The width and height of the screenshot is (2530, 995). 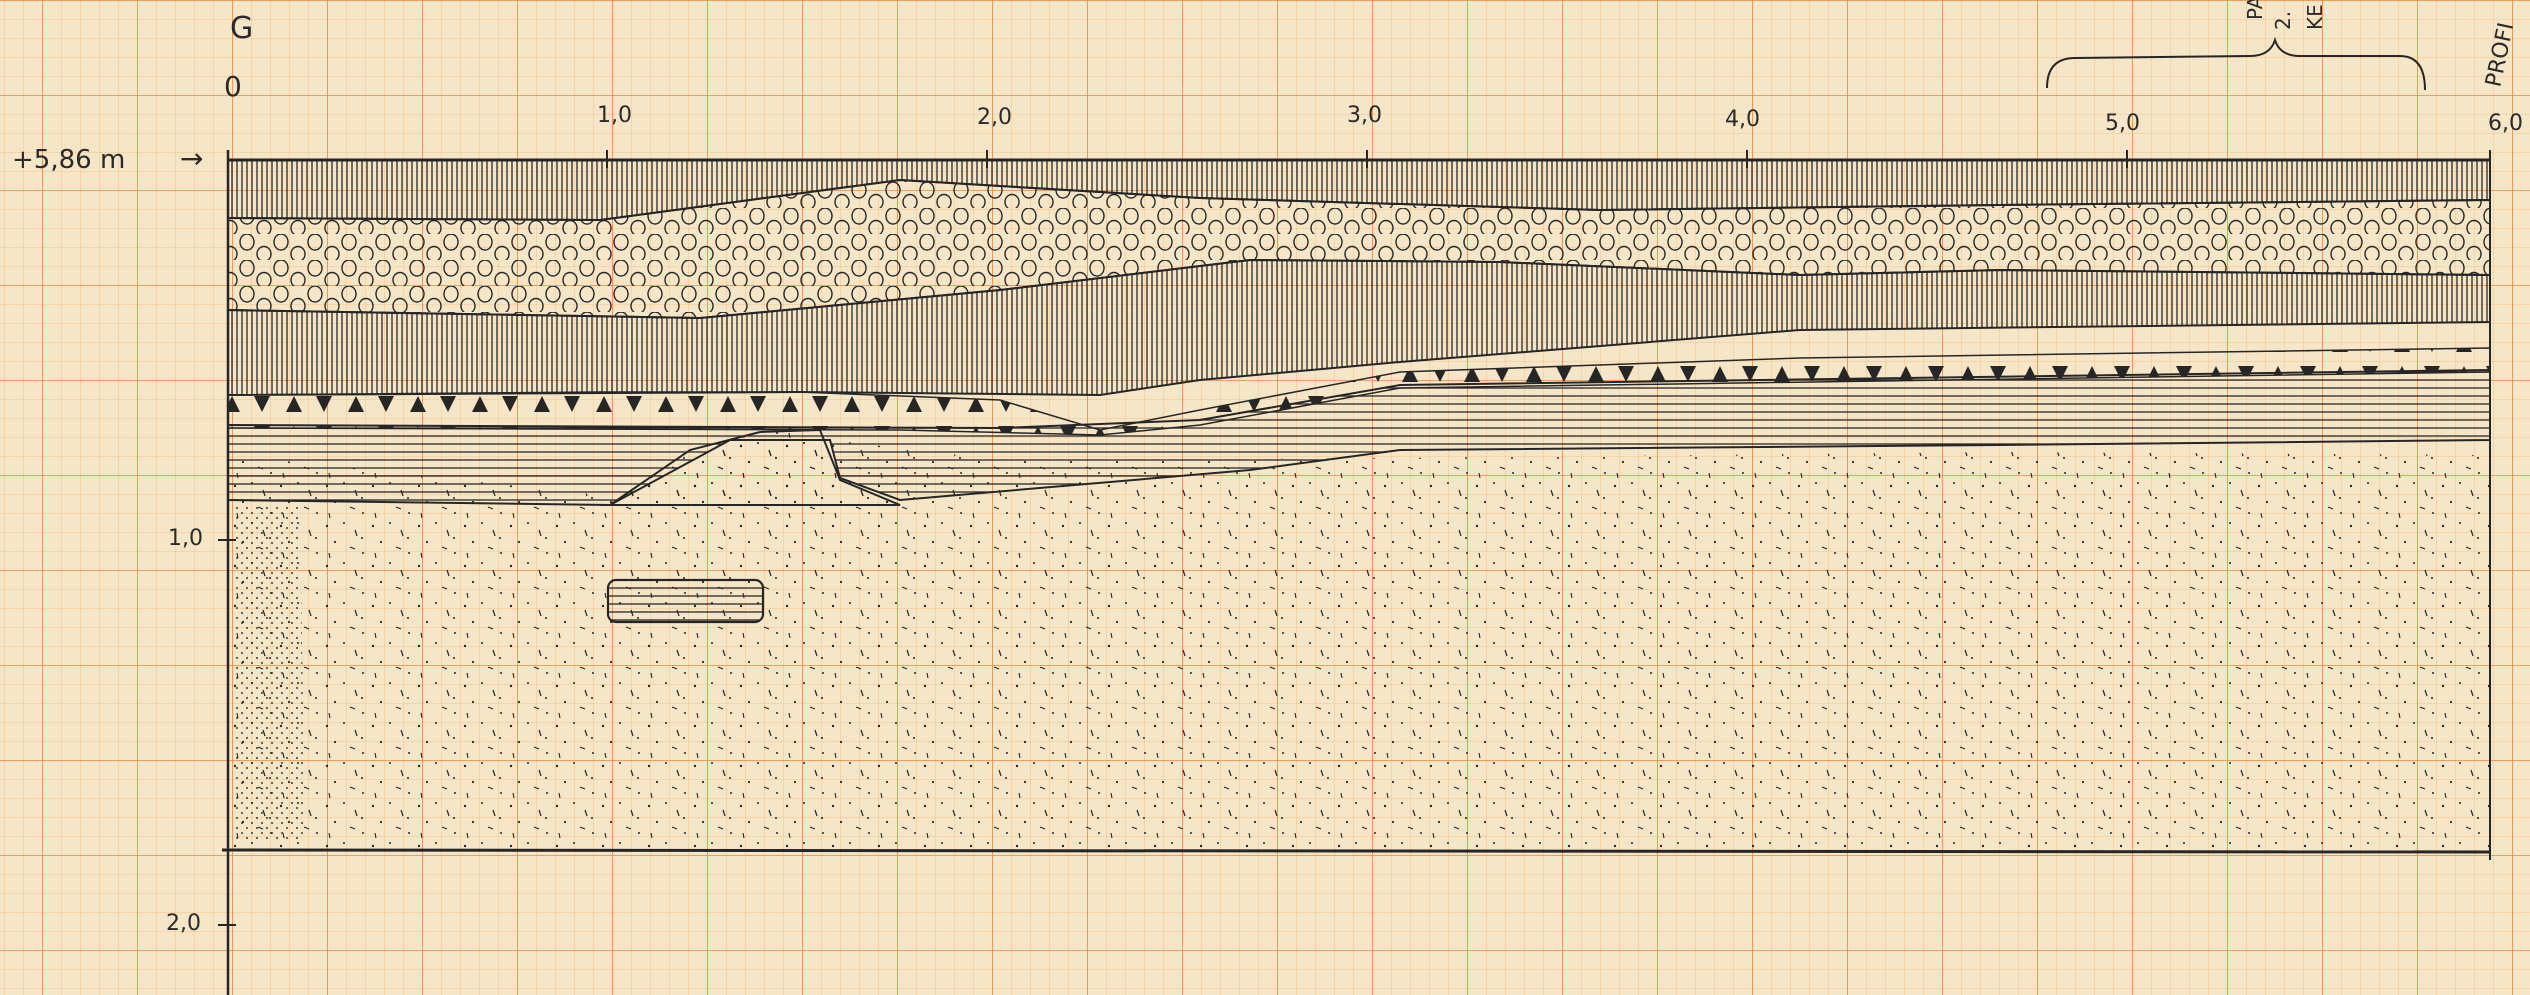 I want to click on laminated-lens, so click(x=685, y=601).